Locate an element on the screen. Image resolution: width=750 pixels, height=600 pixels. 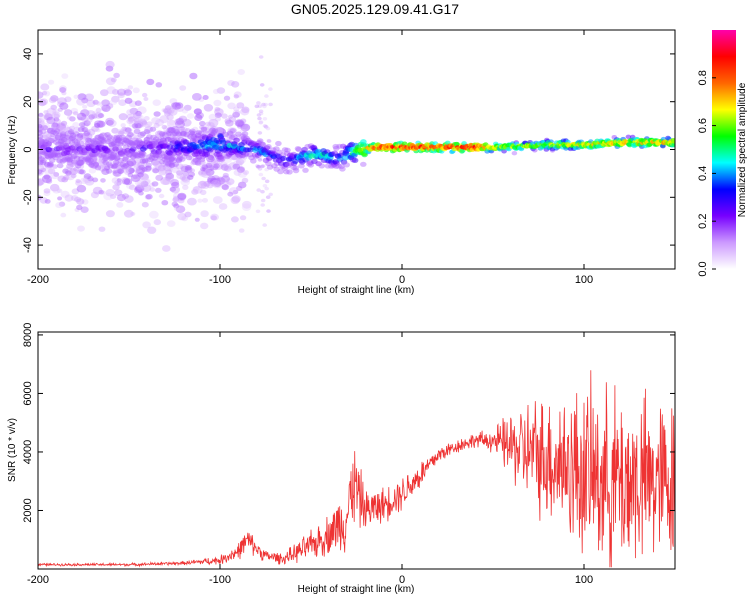
colorbar-label: Normalized spectral amplitude is located at coordinates (742, 149).